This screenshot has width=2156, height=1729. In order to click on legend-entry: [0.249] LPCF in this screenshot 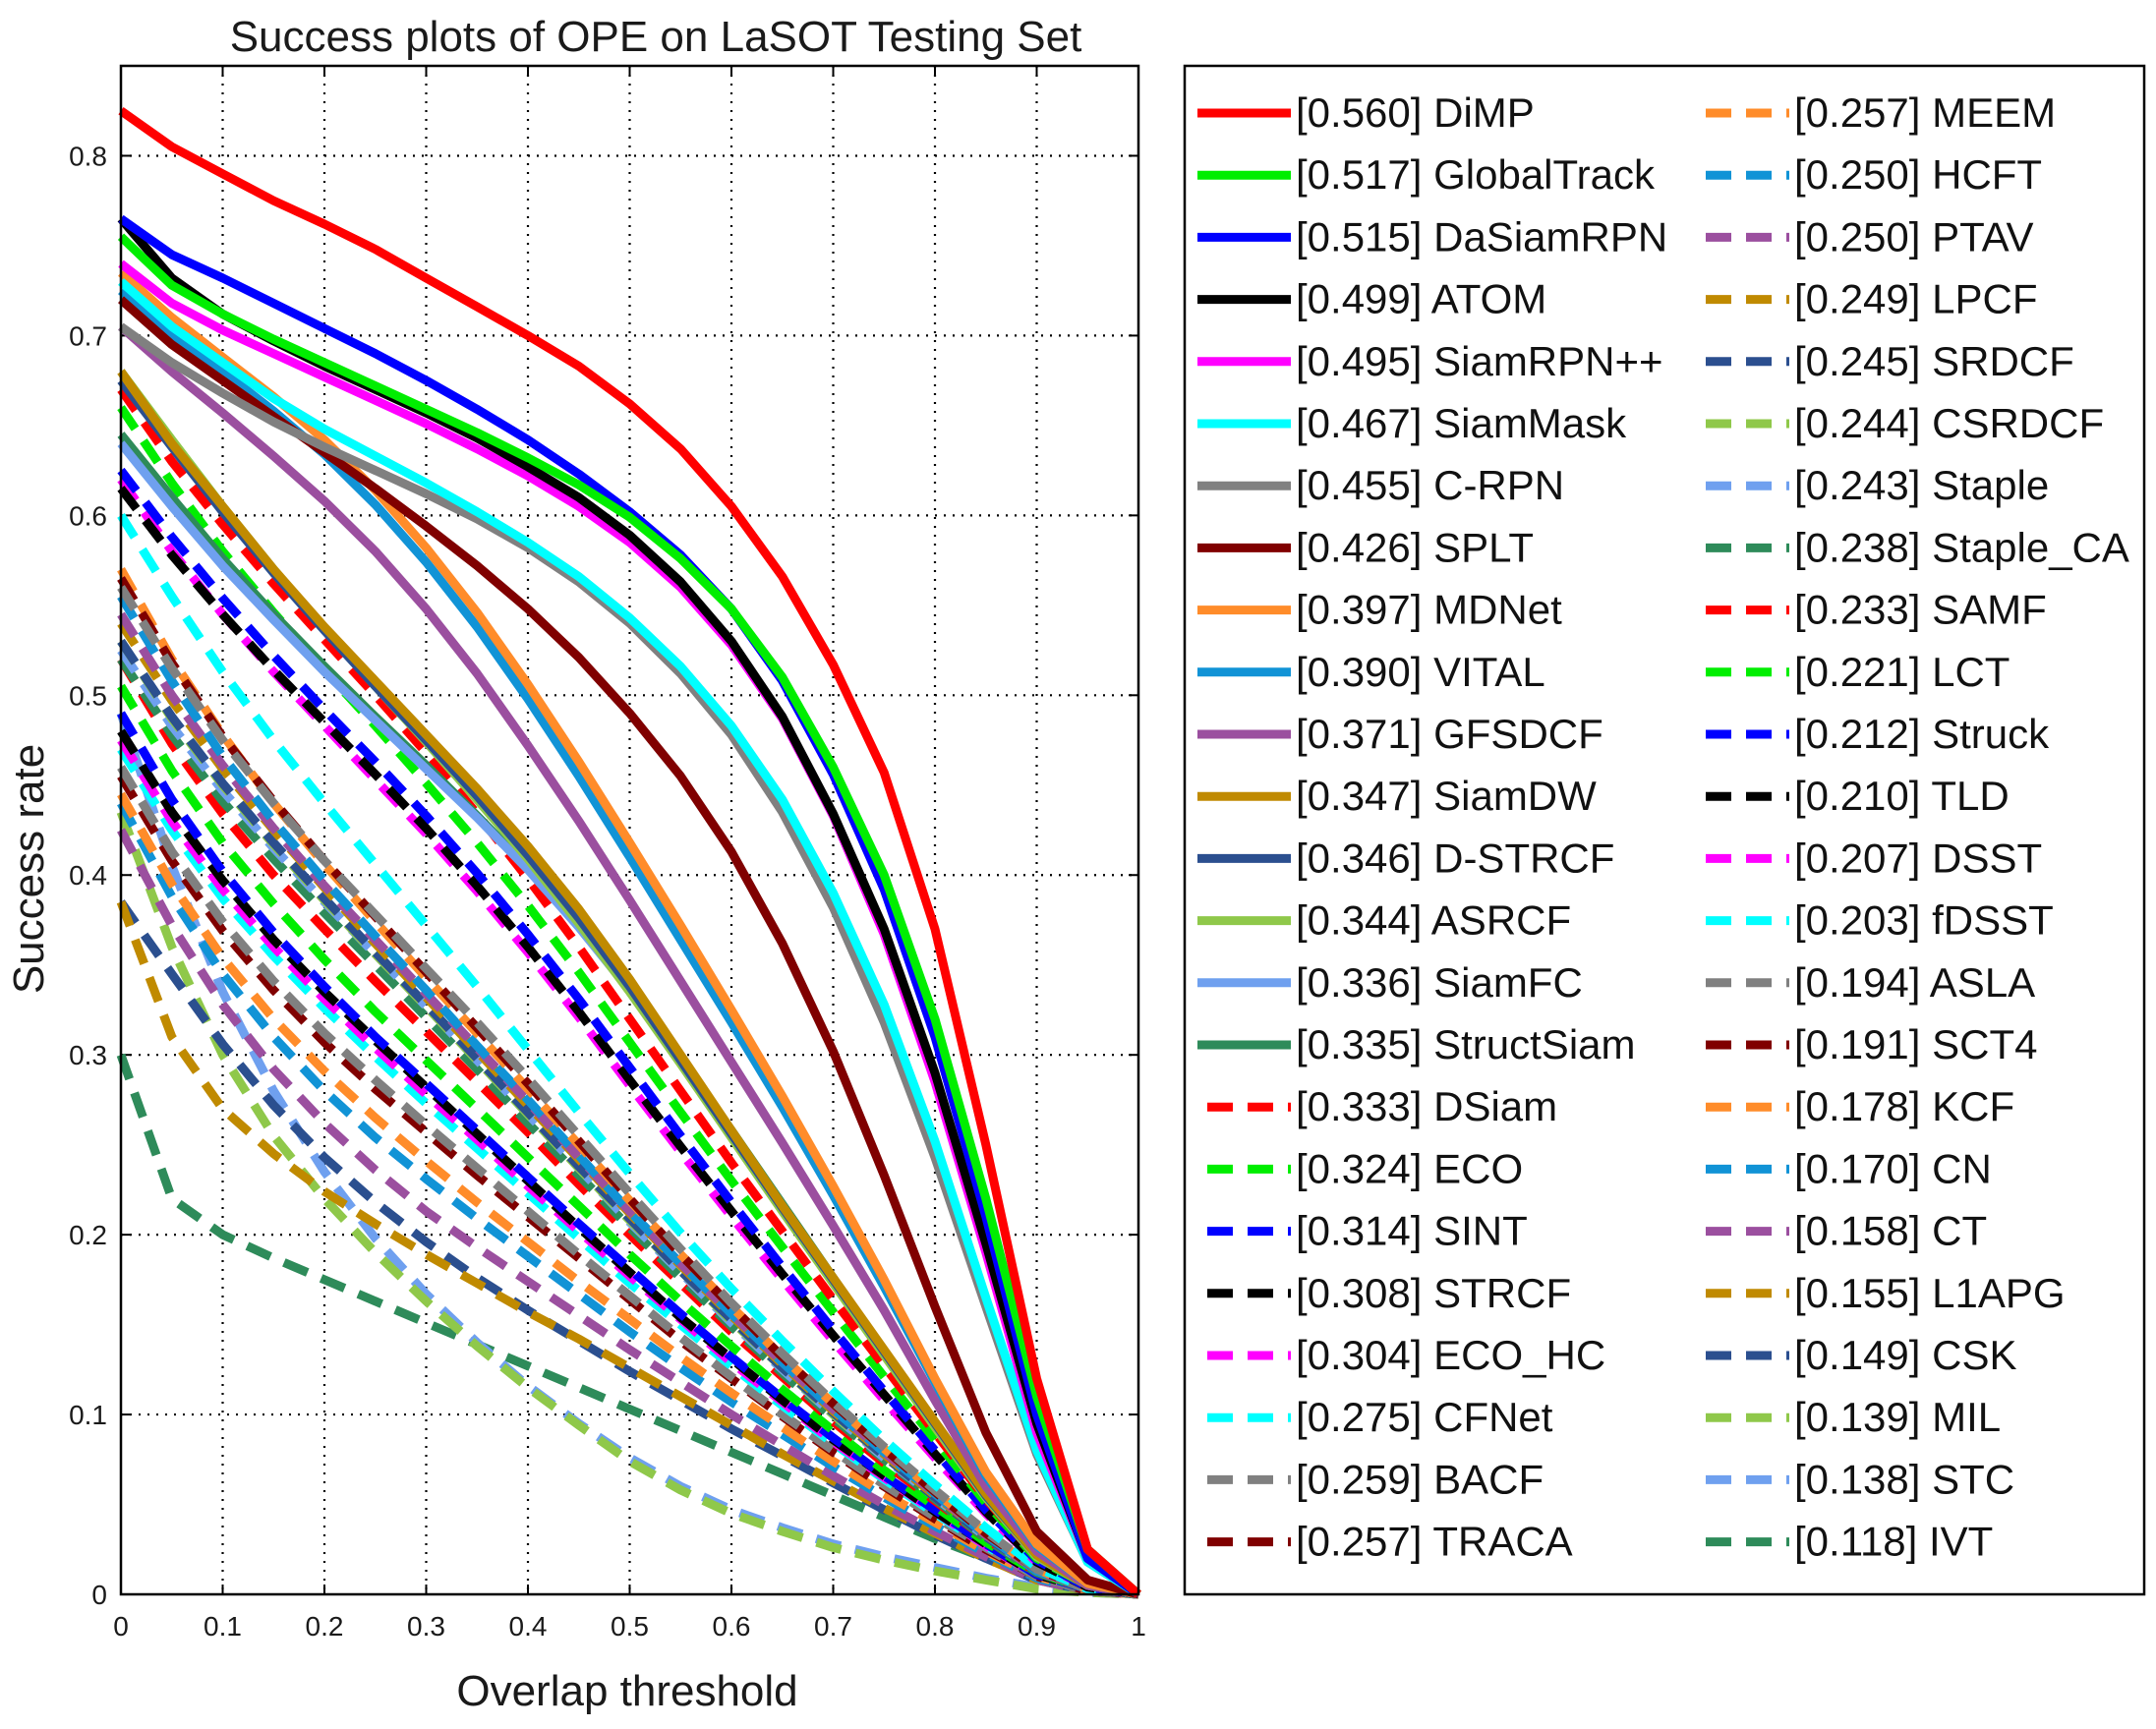, I will do `click(1867, 299)`.